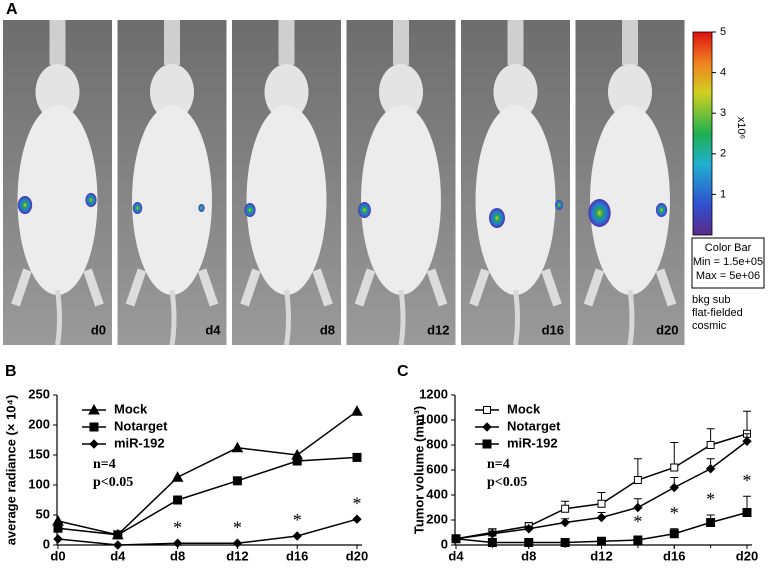 This screenshot has height=575, width=777. What do you see at coordinates (667, 329) in the screenshot?
I see `day-label: d20` at bounding box center [667, 329].